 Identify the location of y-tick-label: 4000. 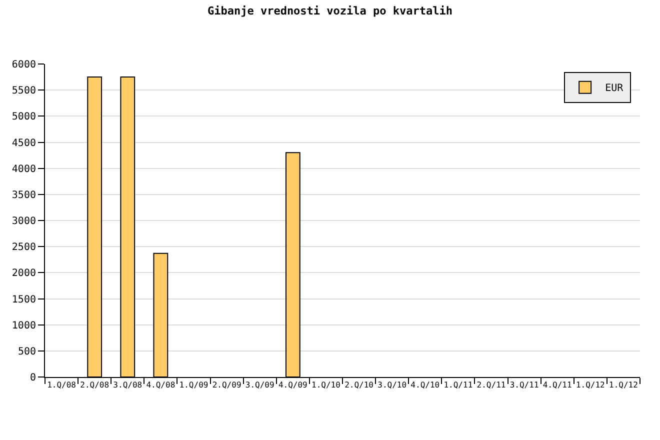
(24, 169).